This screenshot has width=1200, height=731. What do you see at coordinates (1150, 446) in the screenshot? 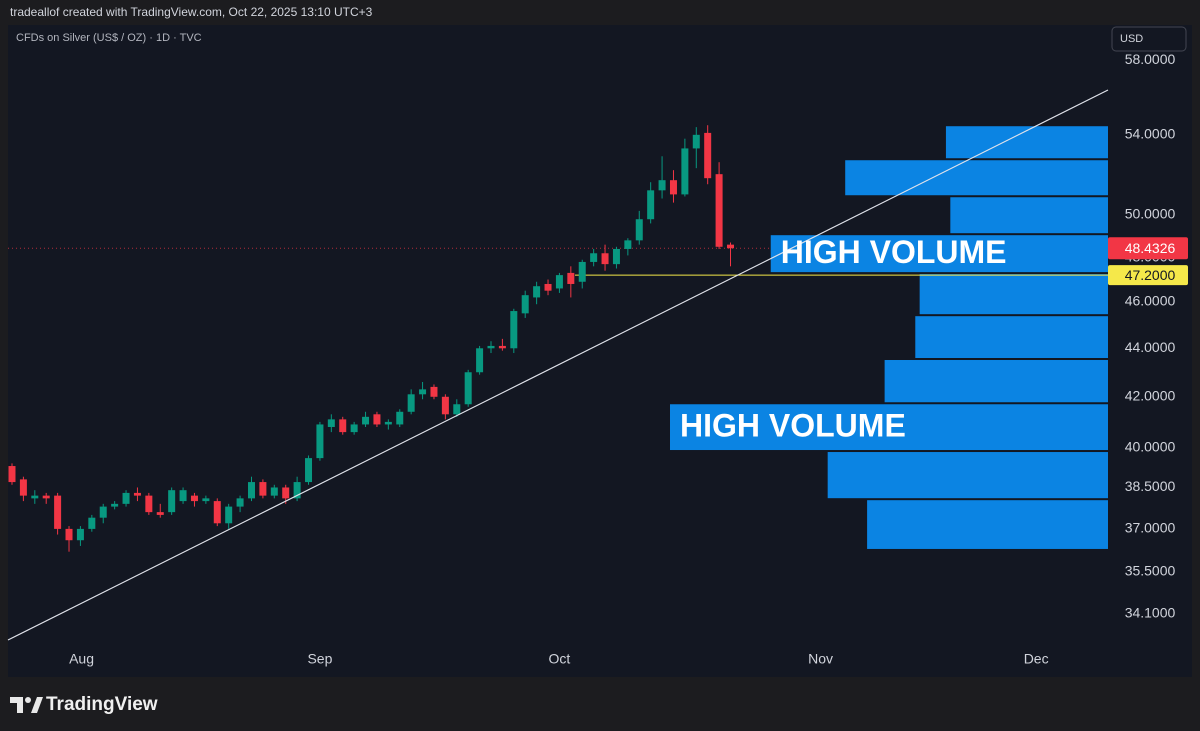
I see `y-tick-label: 40.0000` at bounding box center [1150, 446].